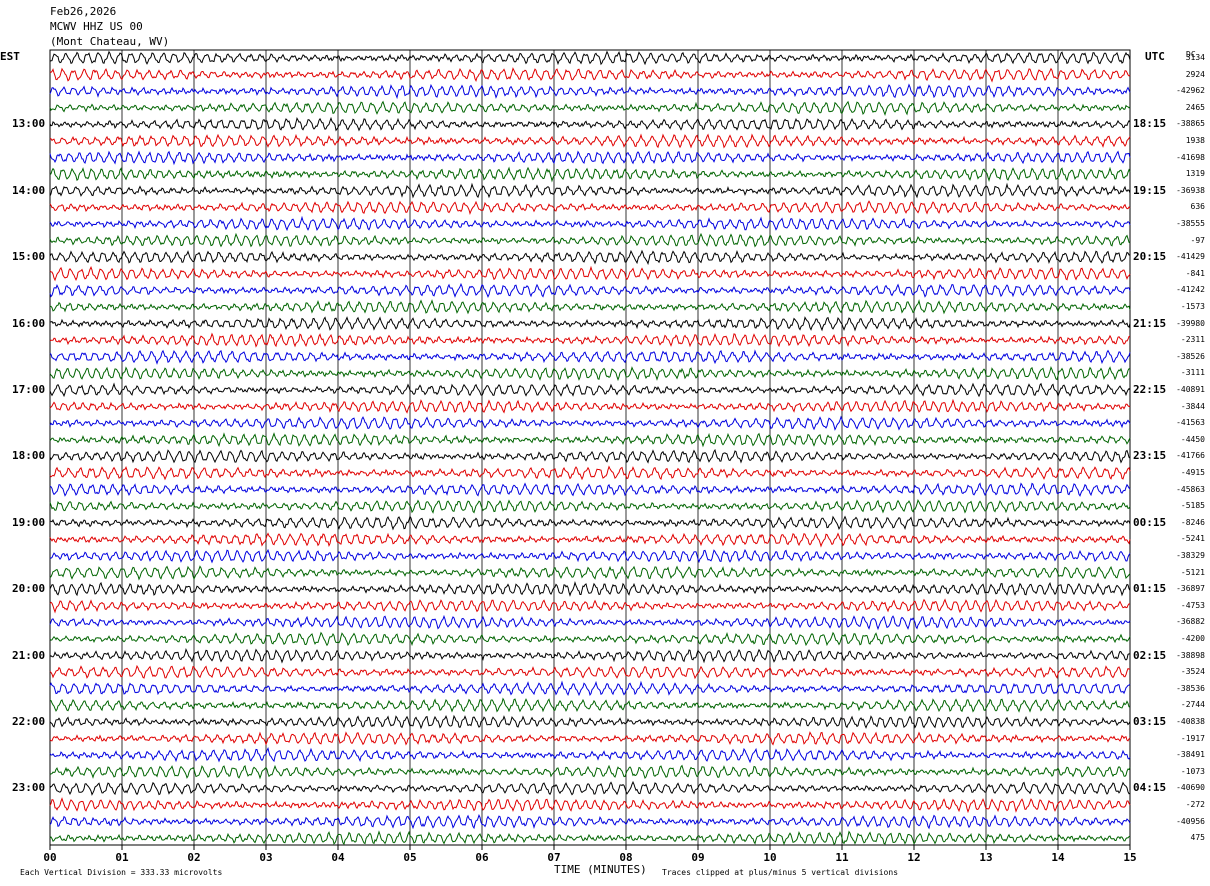 The height and width of the screenshot is (886, 1210). What do you see at coordinates (83, 11) in the screenshot?
I see `plot-date: Feb26,2026` at bounding box center [83, 11].